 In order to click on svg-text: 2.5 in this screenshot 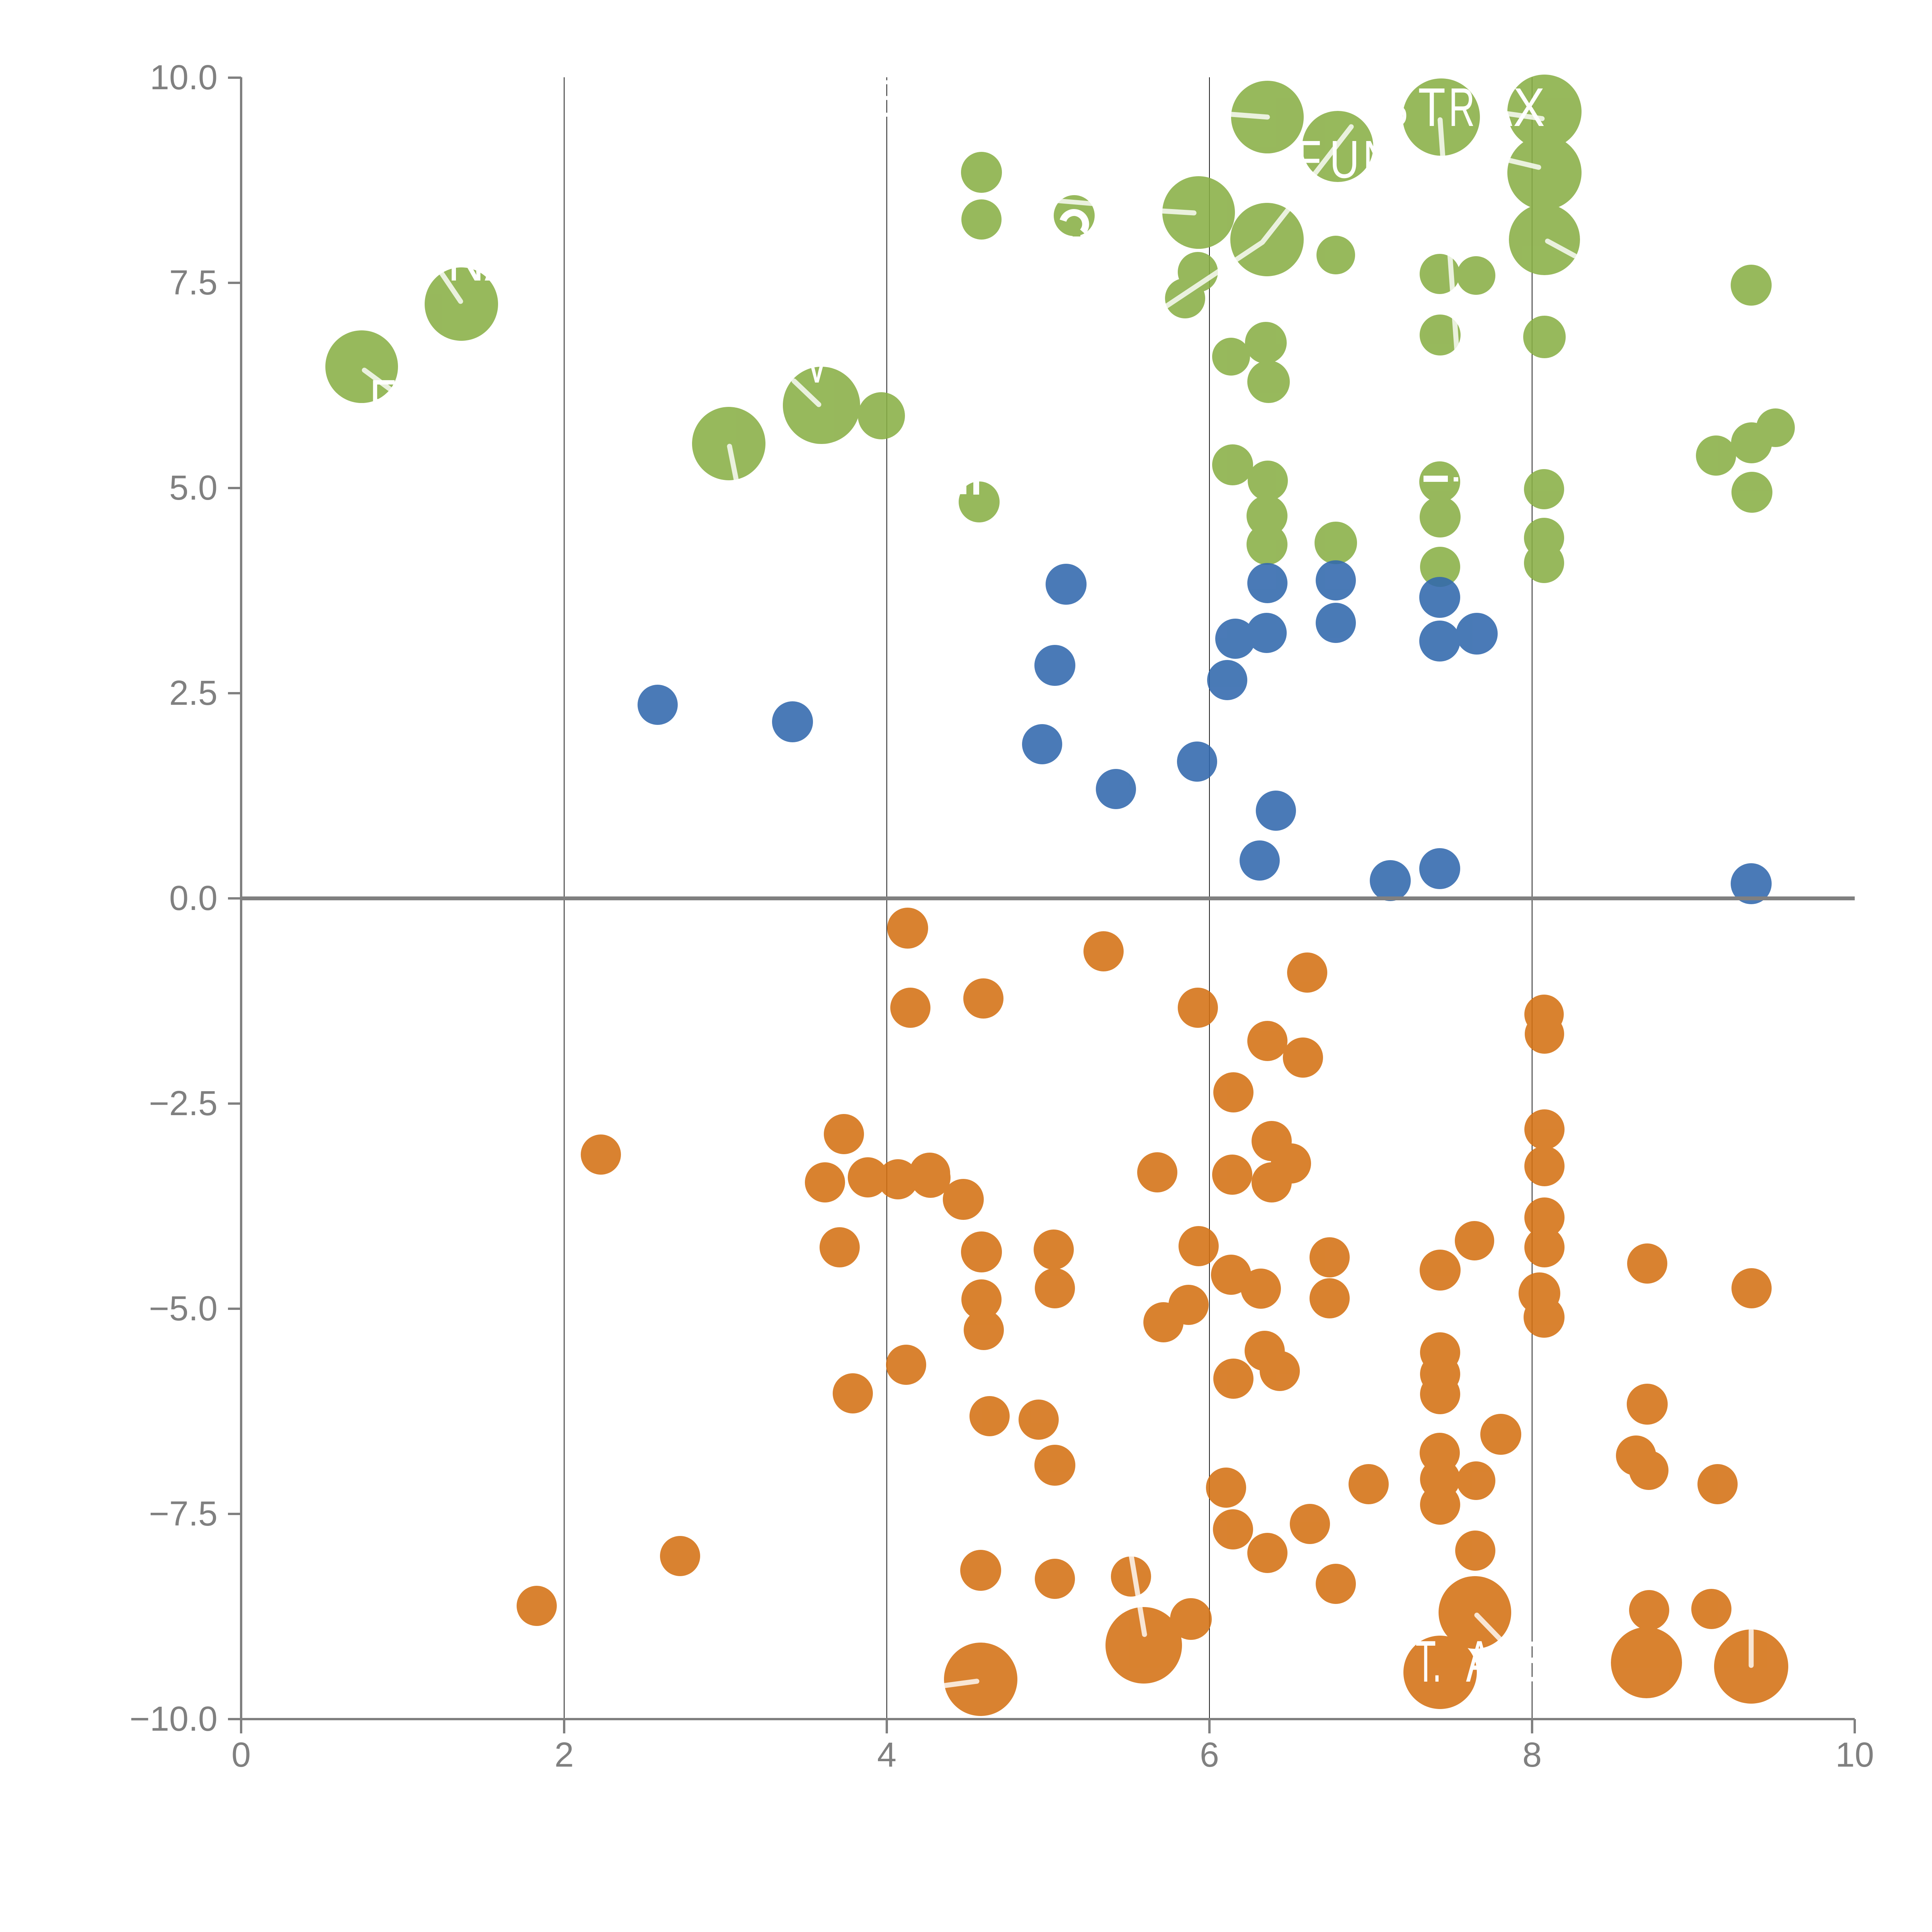, I will do `click(193, 694)`.